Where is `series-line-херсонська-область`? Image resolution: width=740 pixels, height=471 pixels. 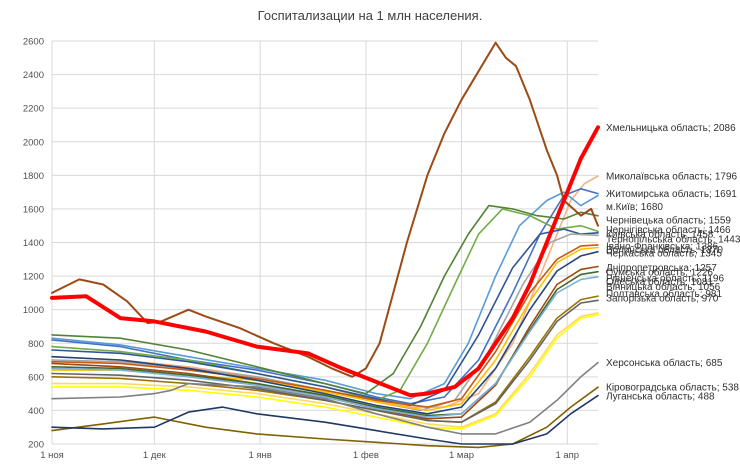 series-line-херсонська-область is located at coordinates (325, 398).